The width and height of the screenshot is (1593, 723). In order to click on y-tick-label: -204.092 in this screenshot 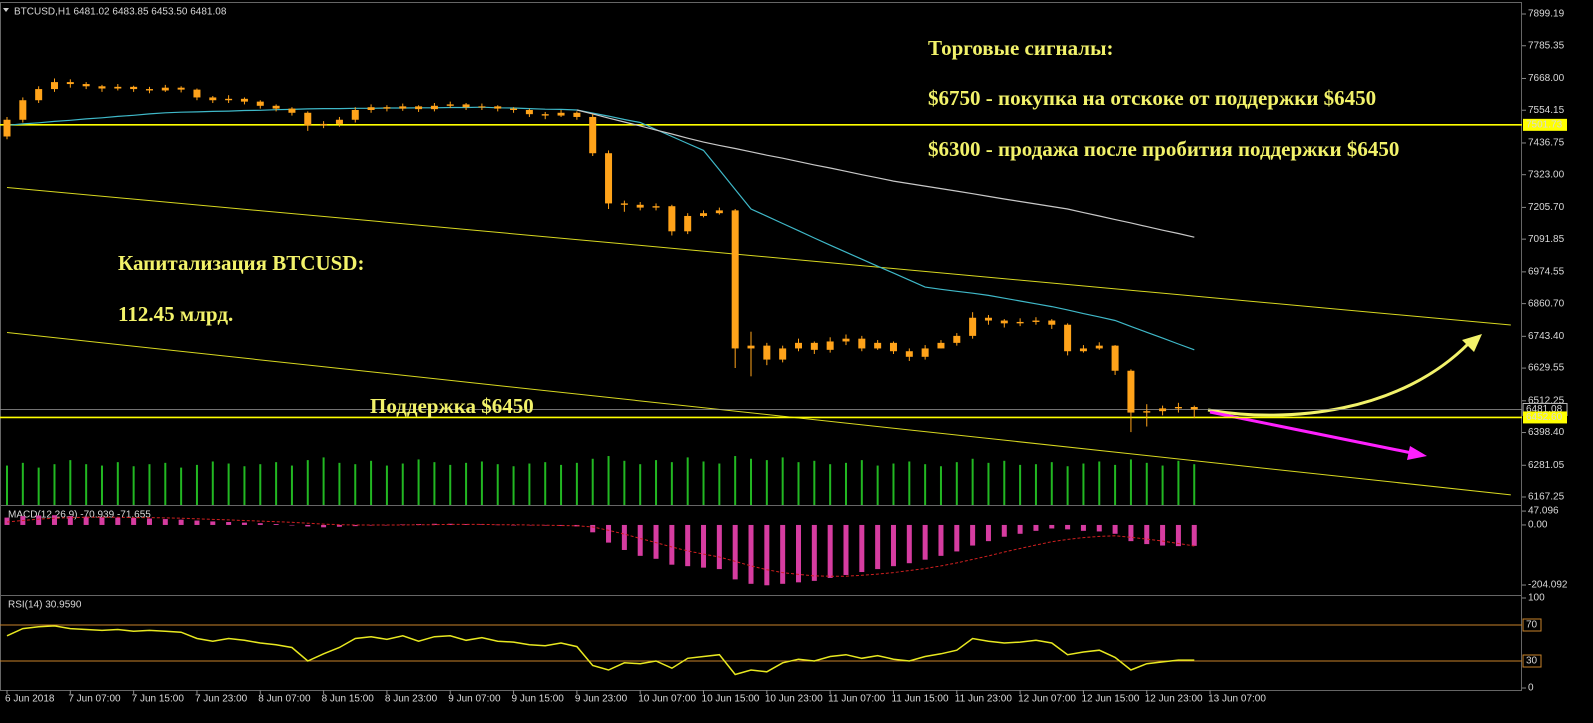, I will do `click(1548, 585)`.